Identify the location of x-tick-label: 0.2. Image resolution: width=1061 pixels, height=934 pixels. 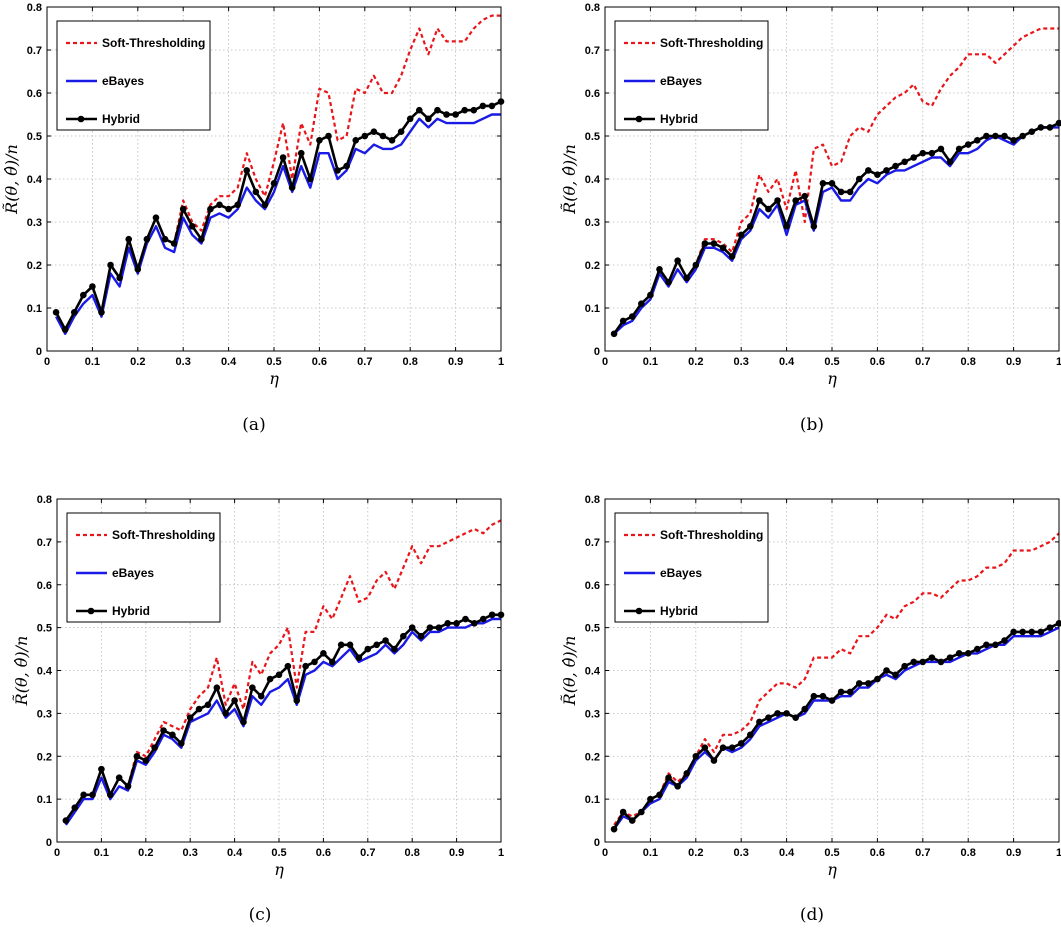
(137, 362).